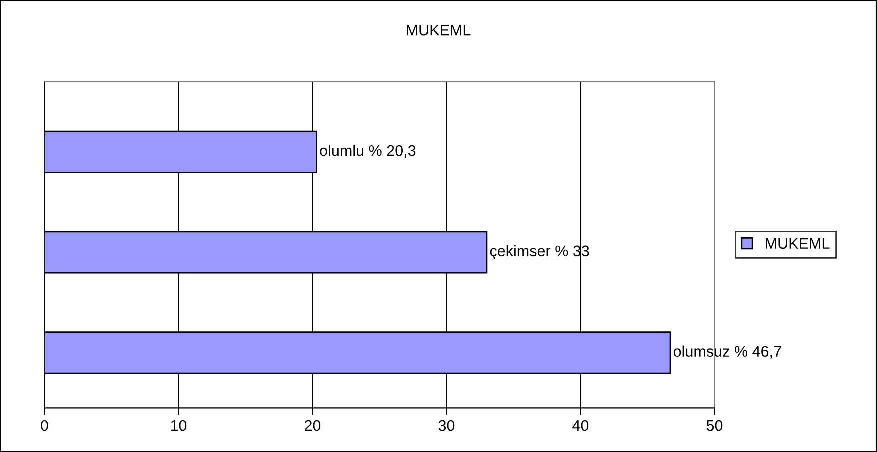 Image resolution: width=877 pixels, height=452 pixels. I want to click on data-label: olumlu % 20,3, so click(368, 151).